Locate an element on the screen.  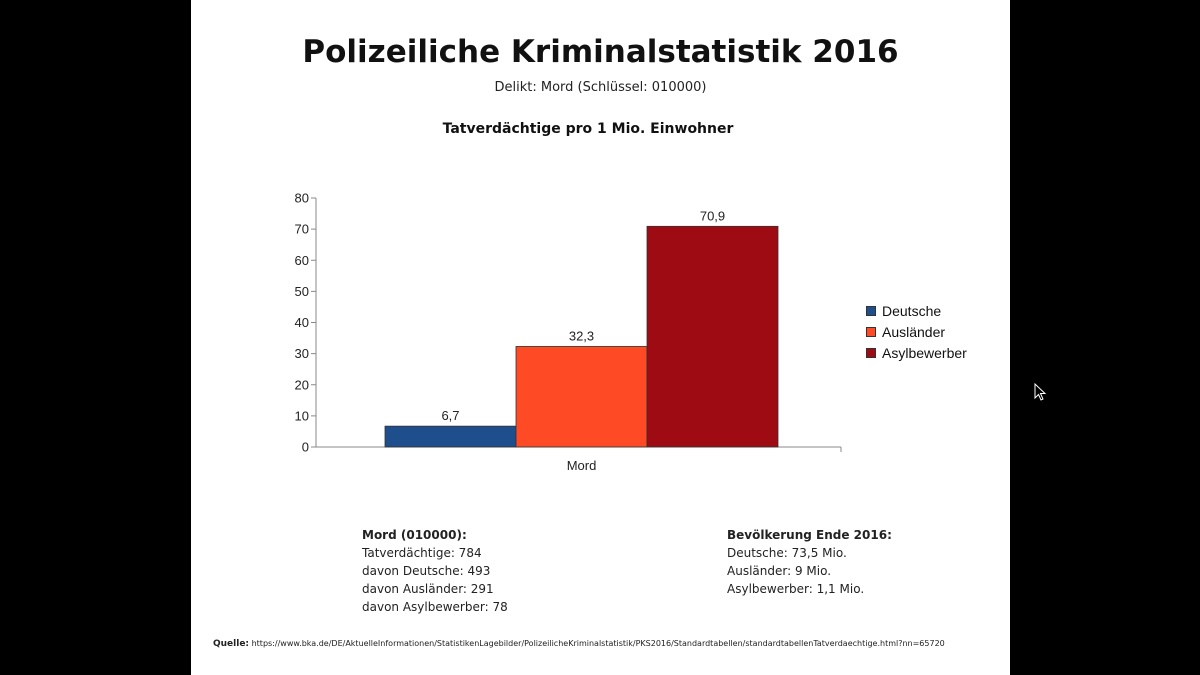
y-tick-label: 60 is located at coordinates (302, 260).